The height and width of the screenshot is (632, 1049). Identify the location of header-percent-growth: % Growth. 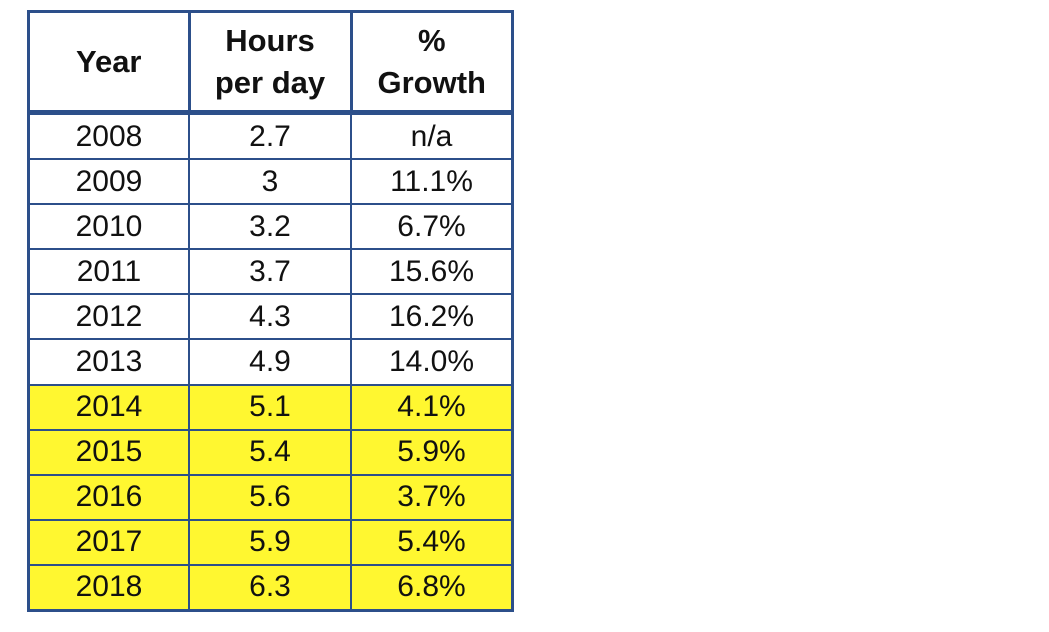
(430, 64).